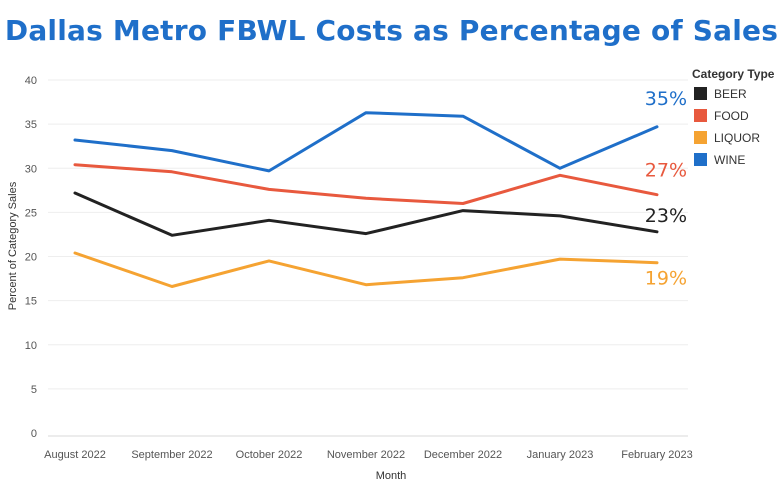 The height and width of the screenshot is (486, 783). Describe the element at coordinates (31, 213) in the screenshot. I see `y-tick-label: 25` at that location.